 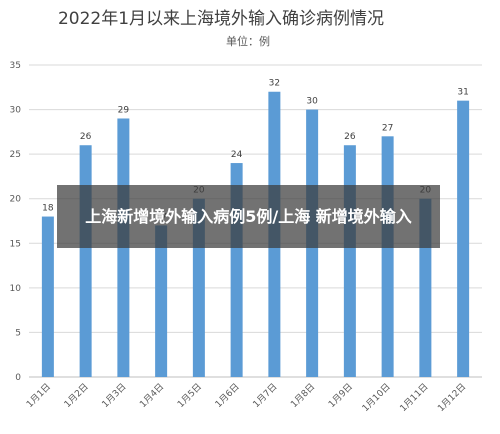 What do you see at coordinates (16, 200) in the screenshot?
I see `y-tick-label: 20` at bounding box center [16, 200].